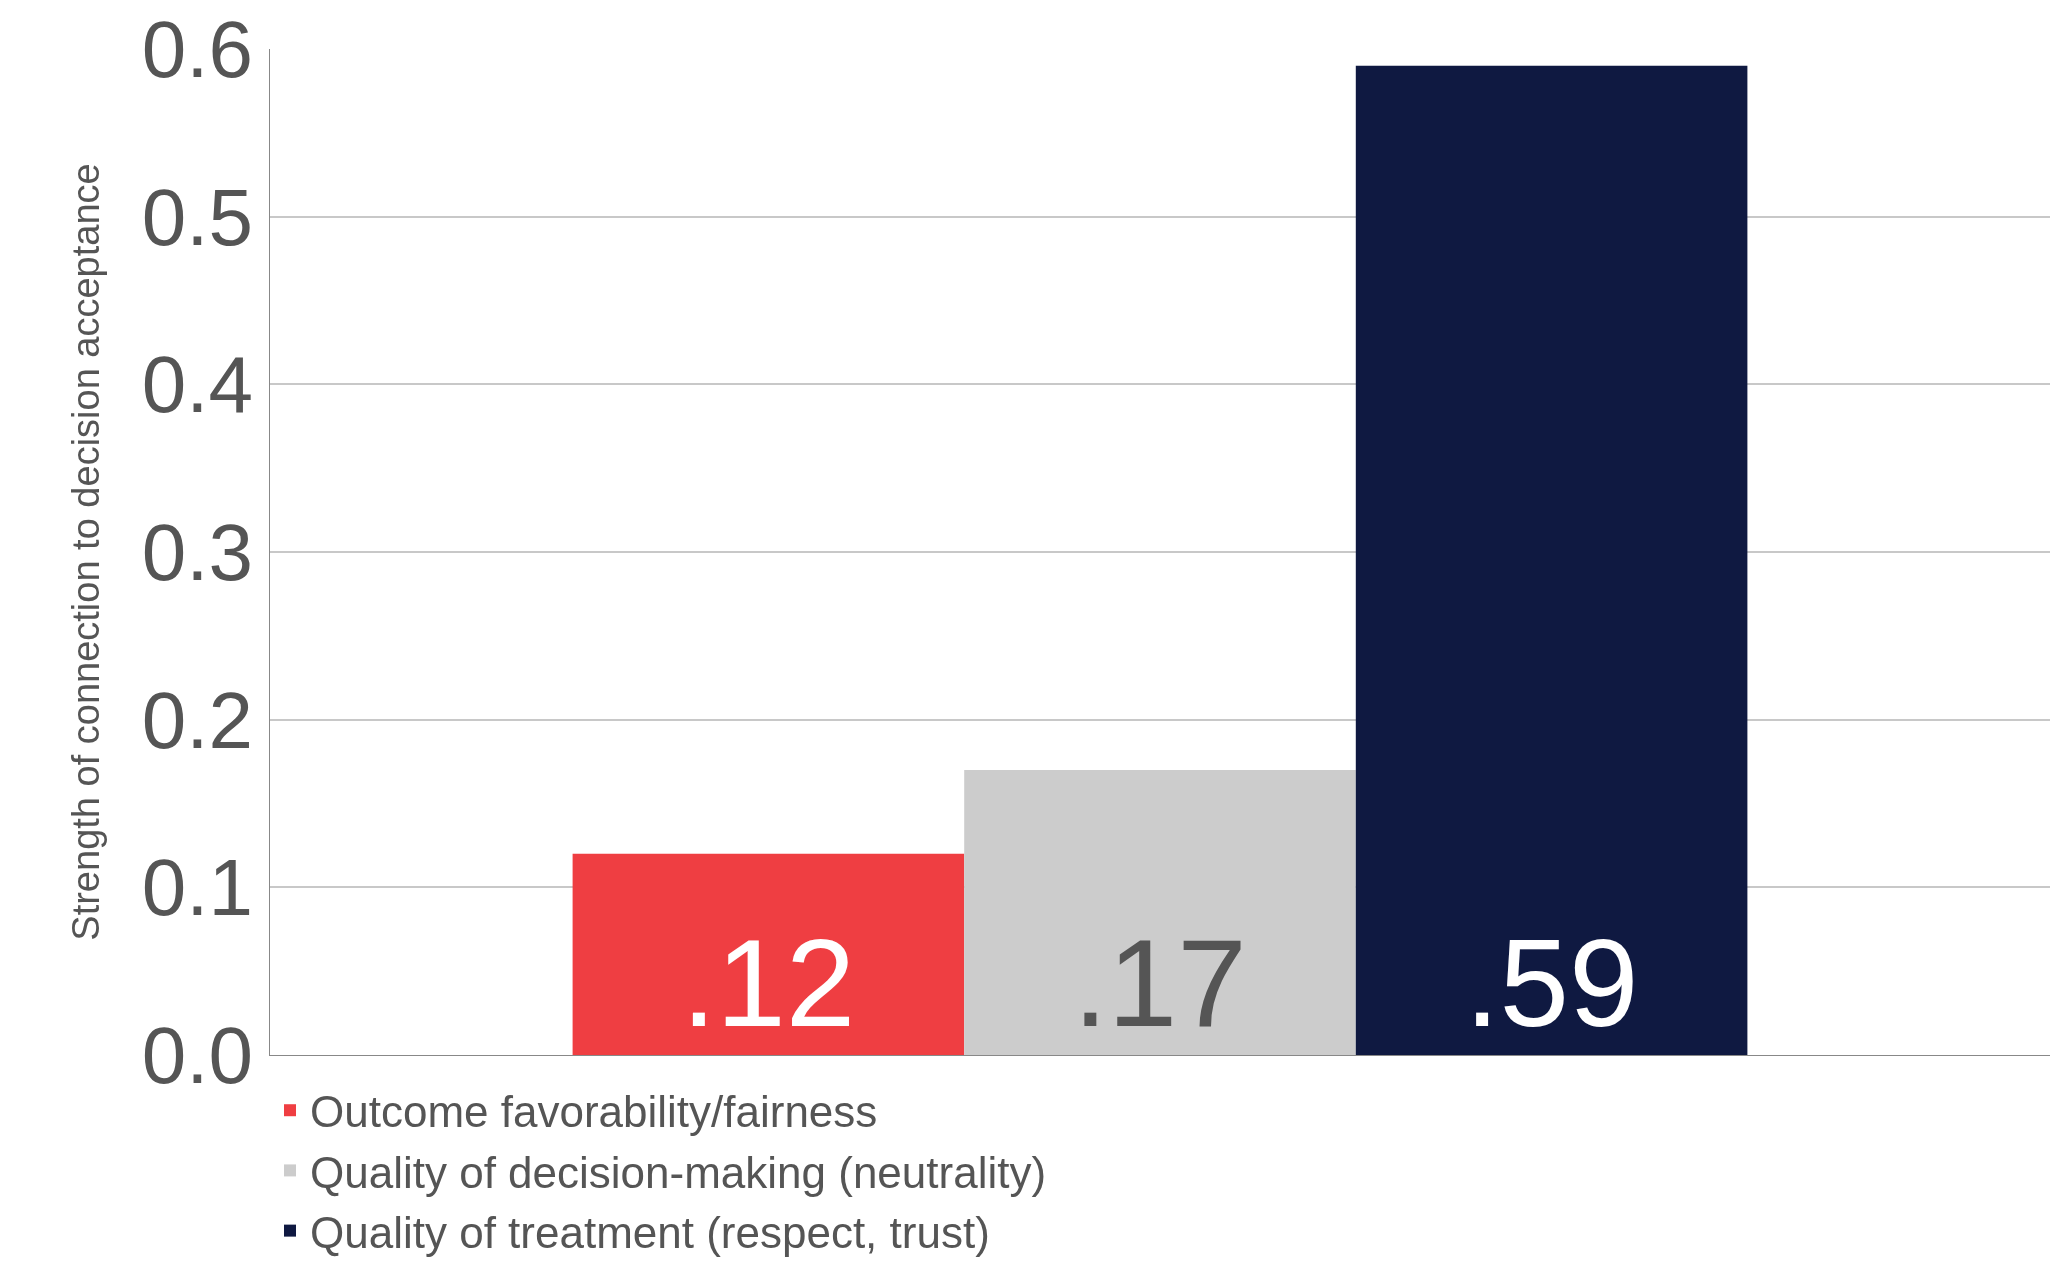  I want to click on y-tick-label: 0.0, so click(197, 1055).